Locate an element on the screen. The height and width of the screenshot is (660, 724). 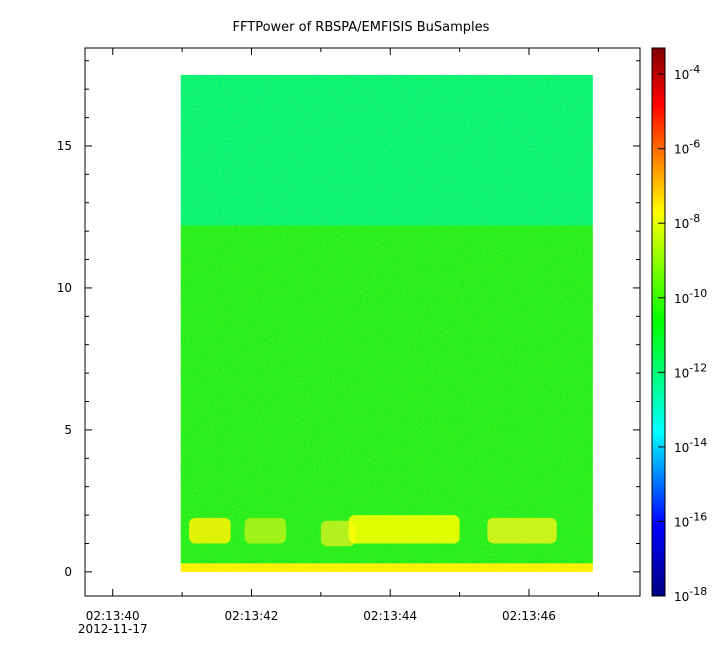
colorbar-tick-label: 10⁻¹⁰ is located at coordinates (690, 296).